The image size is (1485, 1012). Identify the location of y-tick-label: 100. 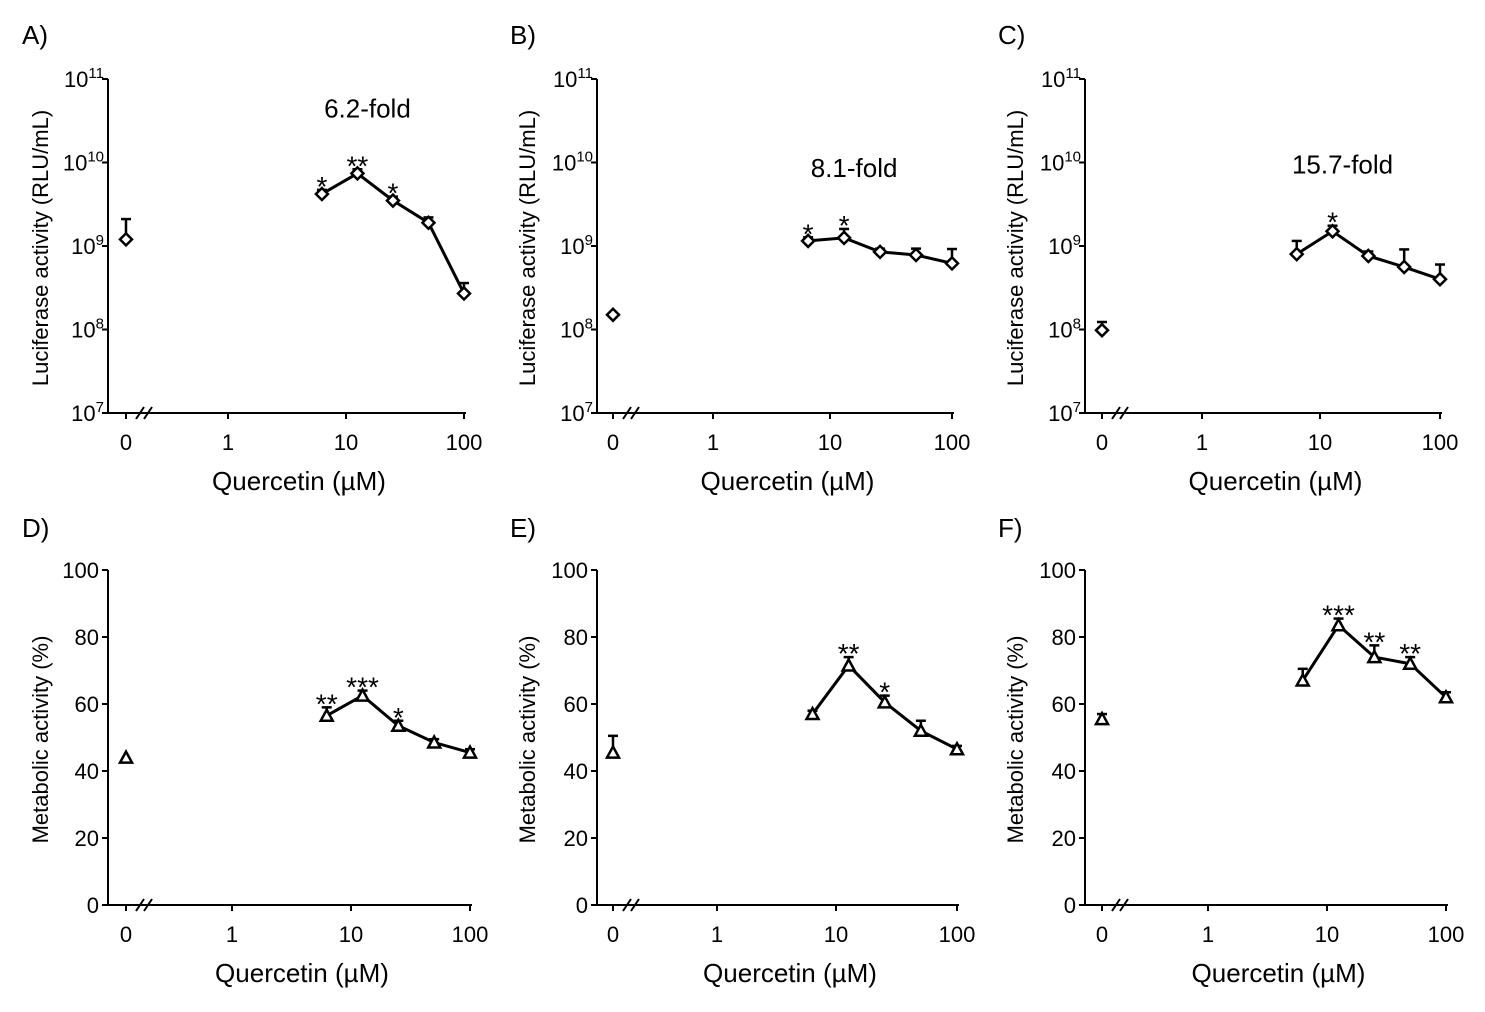
(1057, 570).